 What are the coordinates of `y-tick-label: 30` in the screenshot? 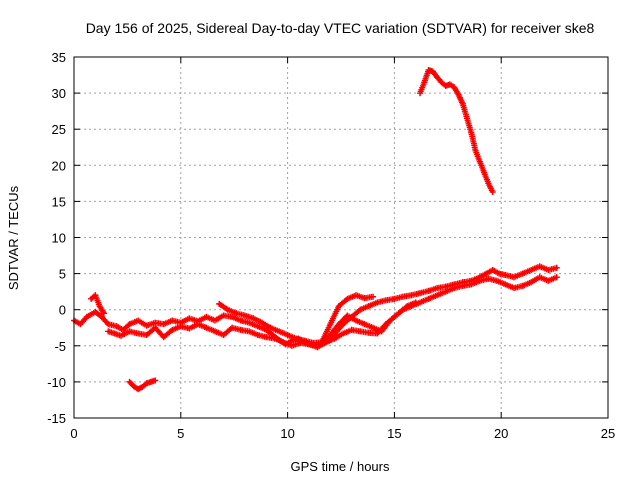 It's located at (59, 93).